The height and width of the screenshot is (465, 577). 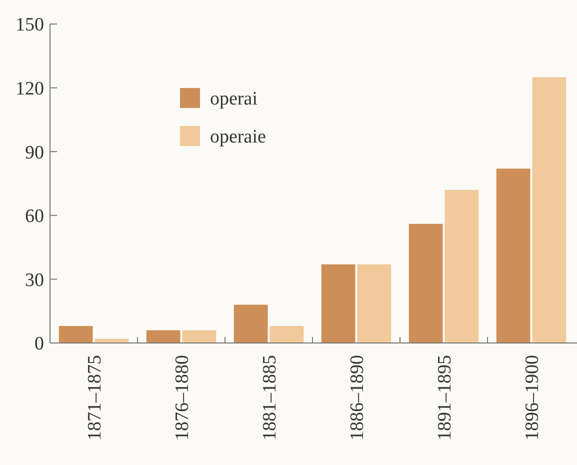 What do you see at coordinates (182, 397) in the screenshot?
I see `x-tick-label: 1876–1880` at bounding box center [182, 397].